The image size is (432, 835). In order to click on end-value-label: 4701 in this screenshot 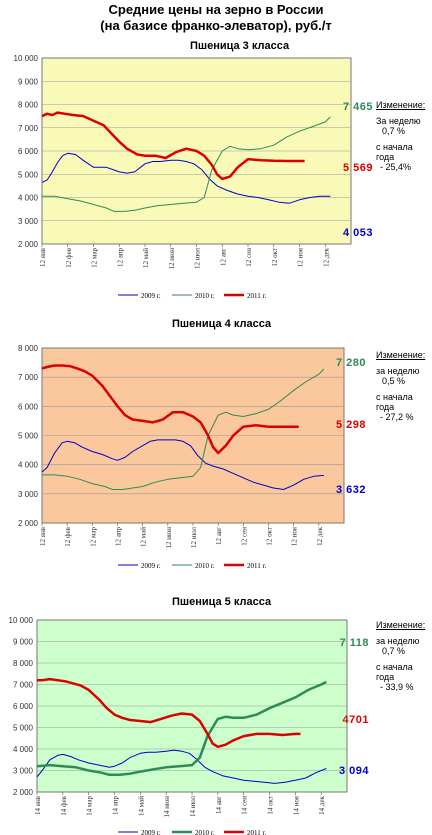, I will do `click(356, 720)`.